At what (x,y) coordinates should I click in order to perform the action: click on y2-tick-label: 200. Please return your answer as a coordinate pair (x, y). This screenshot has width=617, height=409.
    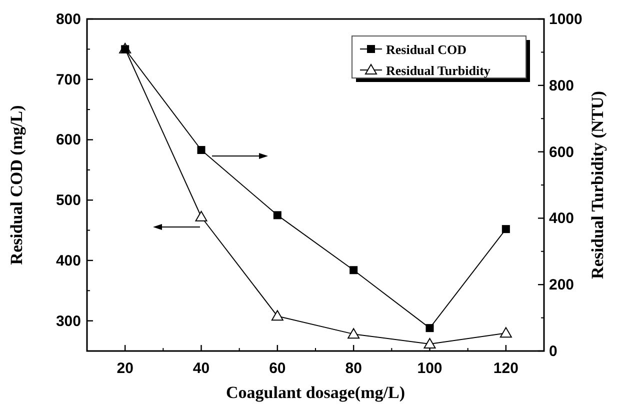
    Looking at the image, I should click on (561, 285).